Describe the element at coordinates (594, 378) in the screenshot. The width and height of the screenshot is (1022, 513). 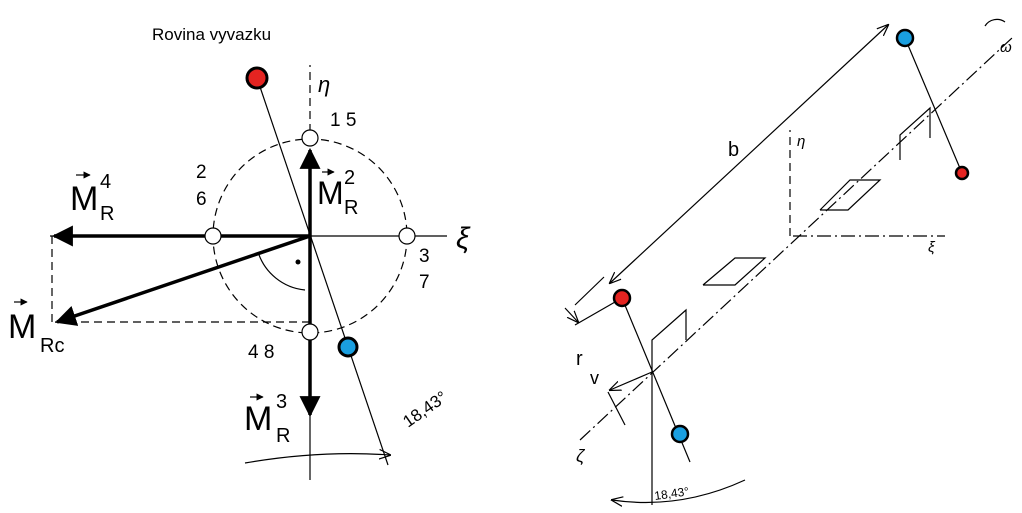
I see `r-sub-label: v` at that location.